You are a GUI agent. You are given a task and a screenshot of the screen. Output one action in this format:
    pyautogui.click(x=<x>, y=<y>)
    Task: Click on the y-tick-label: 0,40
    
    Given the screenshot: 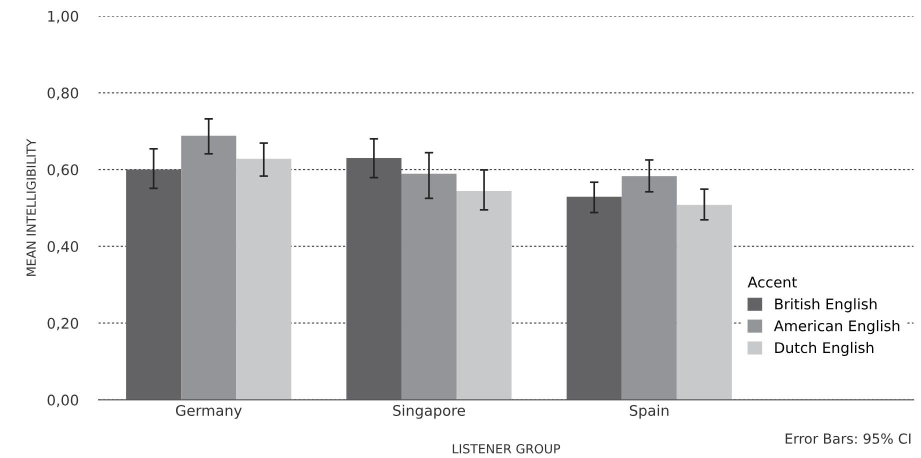 What is the action you would take?
    pyautogui.click(x=63, y=247)
    